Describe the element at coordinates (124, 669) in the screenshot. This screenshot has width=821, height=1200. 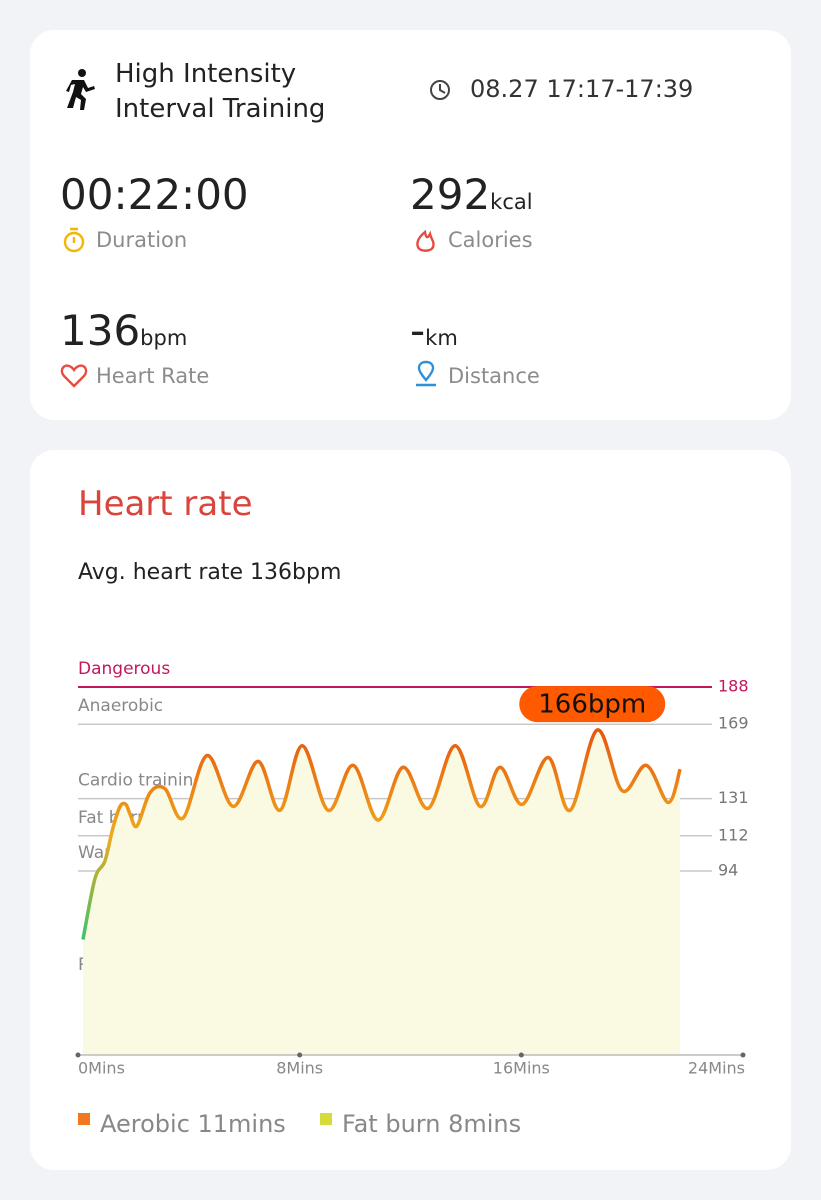
I see `zone-label: Dangerous` at that location.